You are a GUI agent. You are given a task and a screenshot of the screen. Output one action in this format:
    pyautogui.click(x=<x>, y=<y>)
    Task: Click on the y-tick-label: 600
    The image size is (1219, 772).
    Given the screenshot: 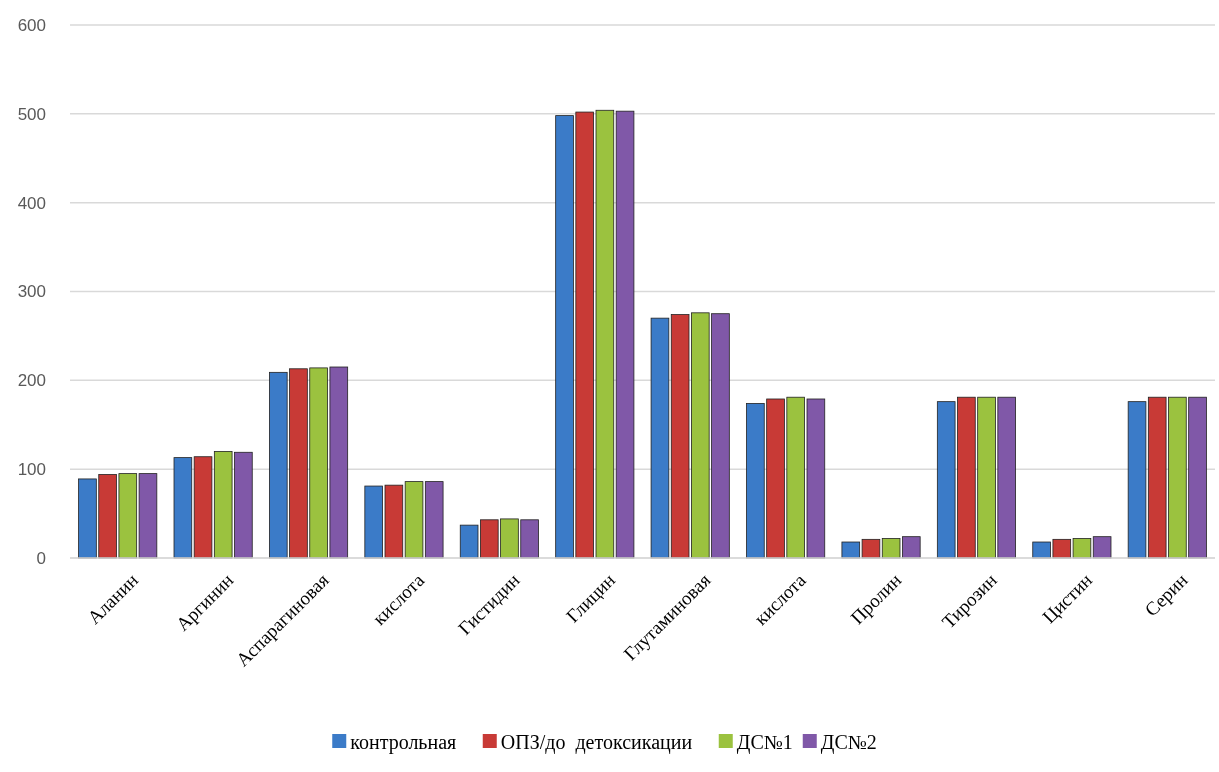 What is the action you would take?
    pyautogui.click(x=31, y=25)
    